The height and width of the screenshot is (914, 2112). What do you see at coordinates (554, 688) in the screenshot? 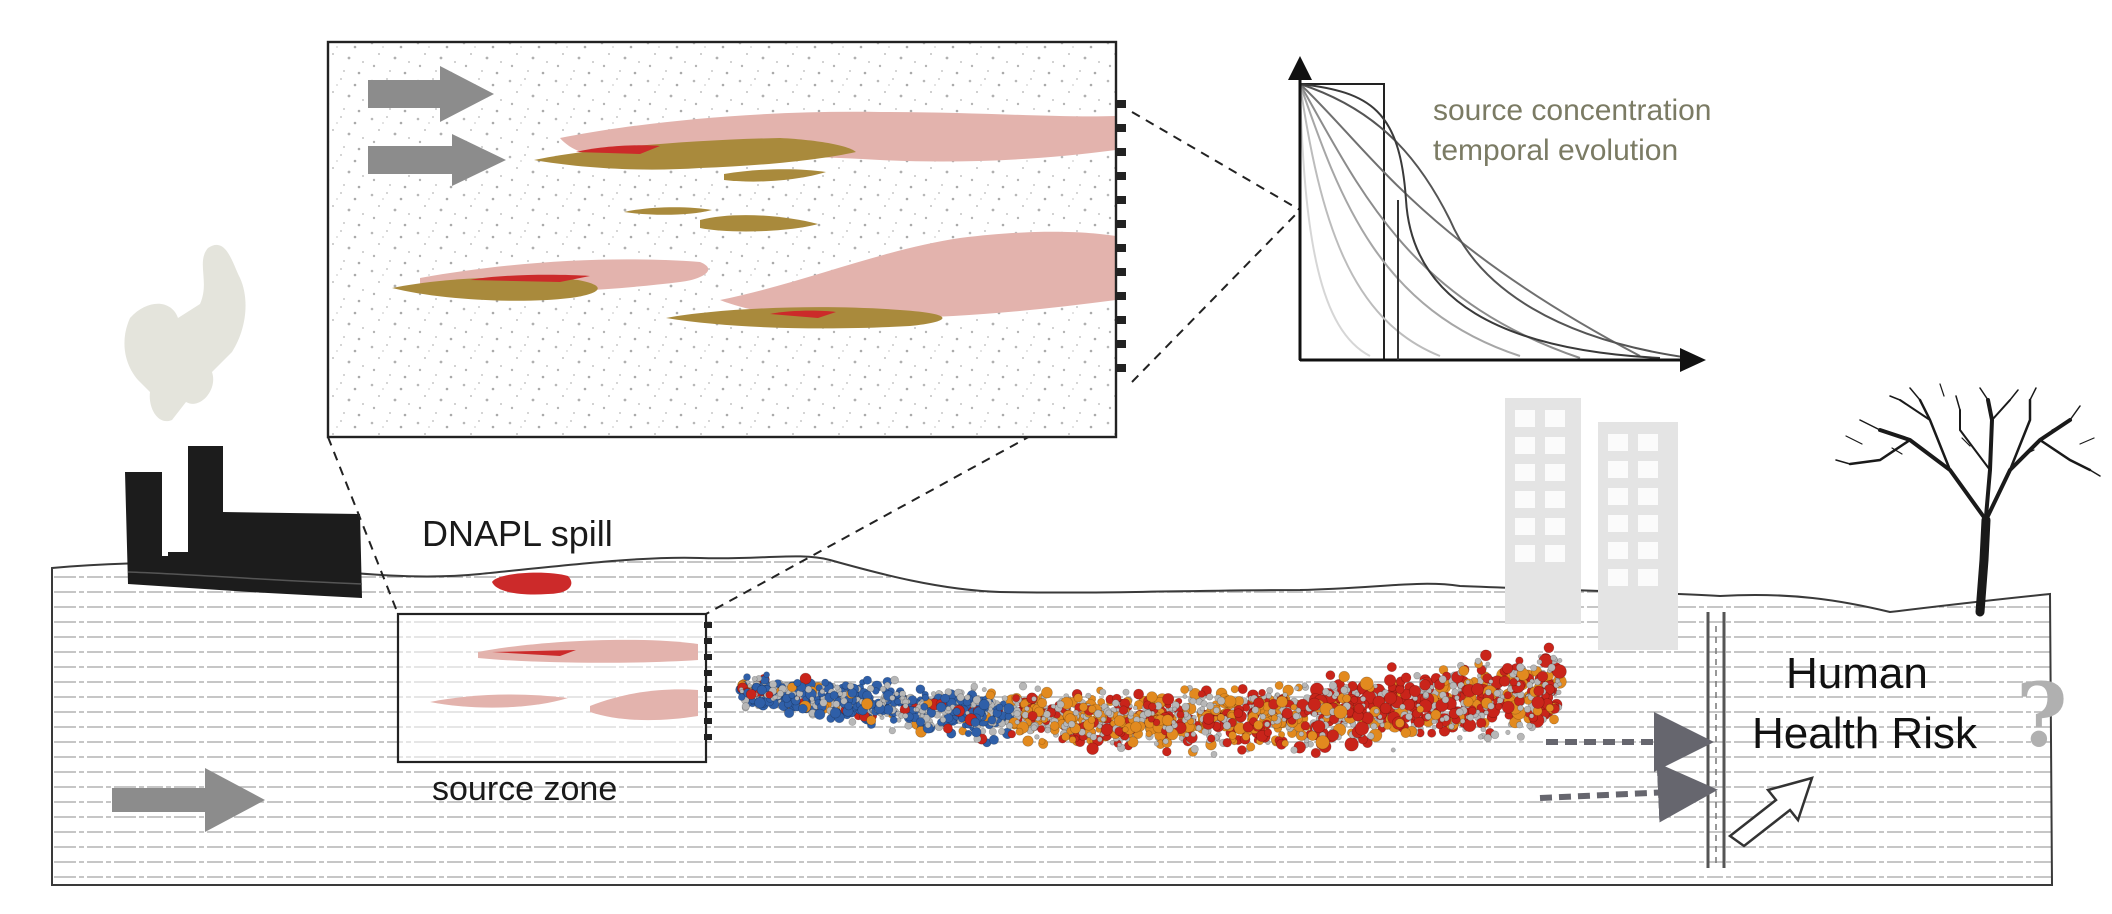
I see `source-zone-box` at bounding box center [554, 688].